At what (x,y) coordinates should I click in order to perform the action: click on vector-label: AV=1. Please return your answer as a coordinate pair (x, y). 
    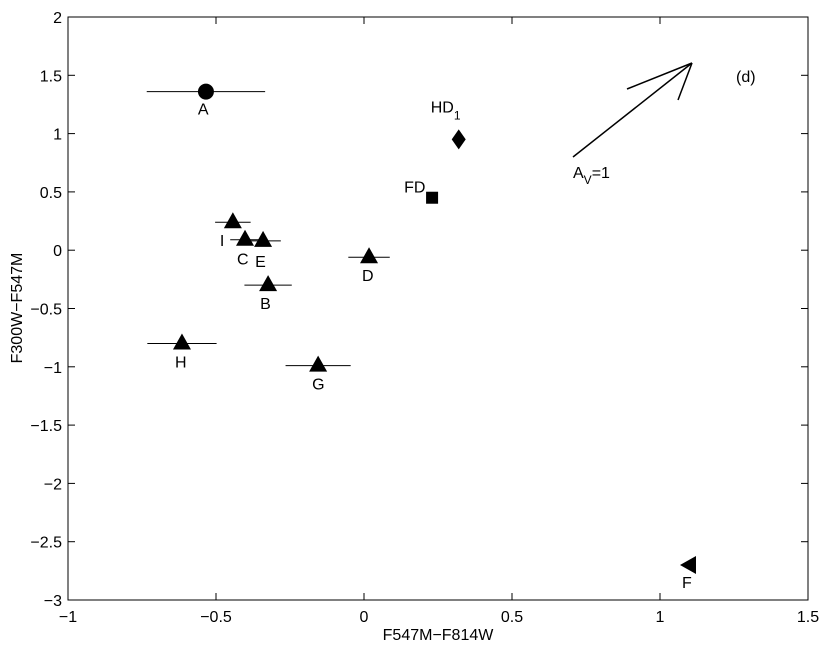
    Looking at the image, I should click on (591, 176).